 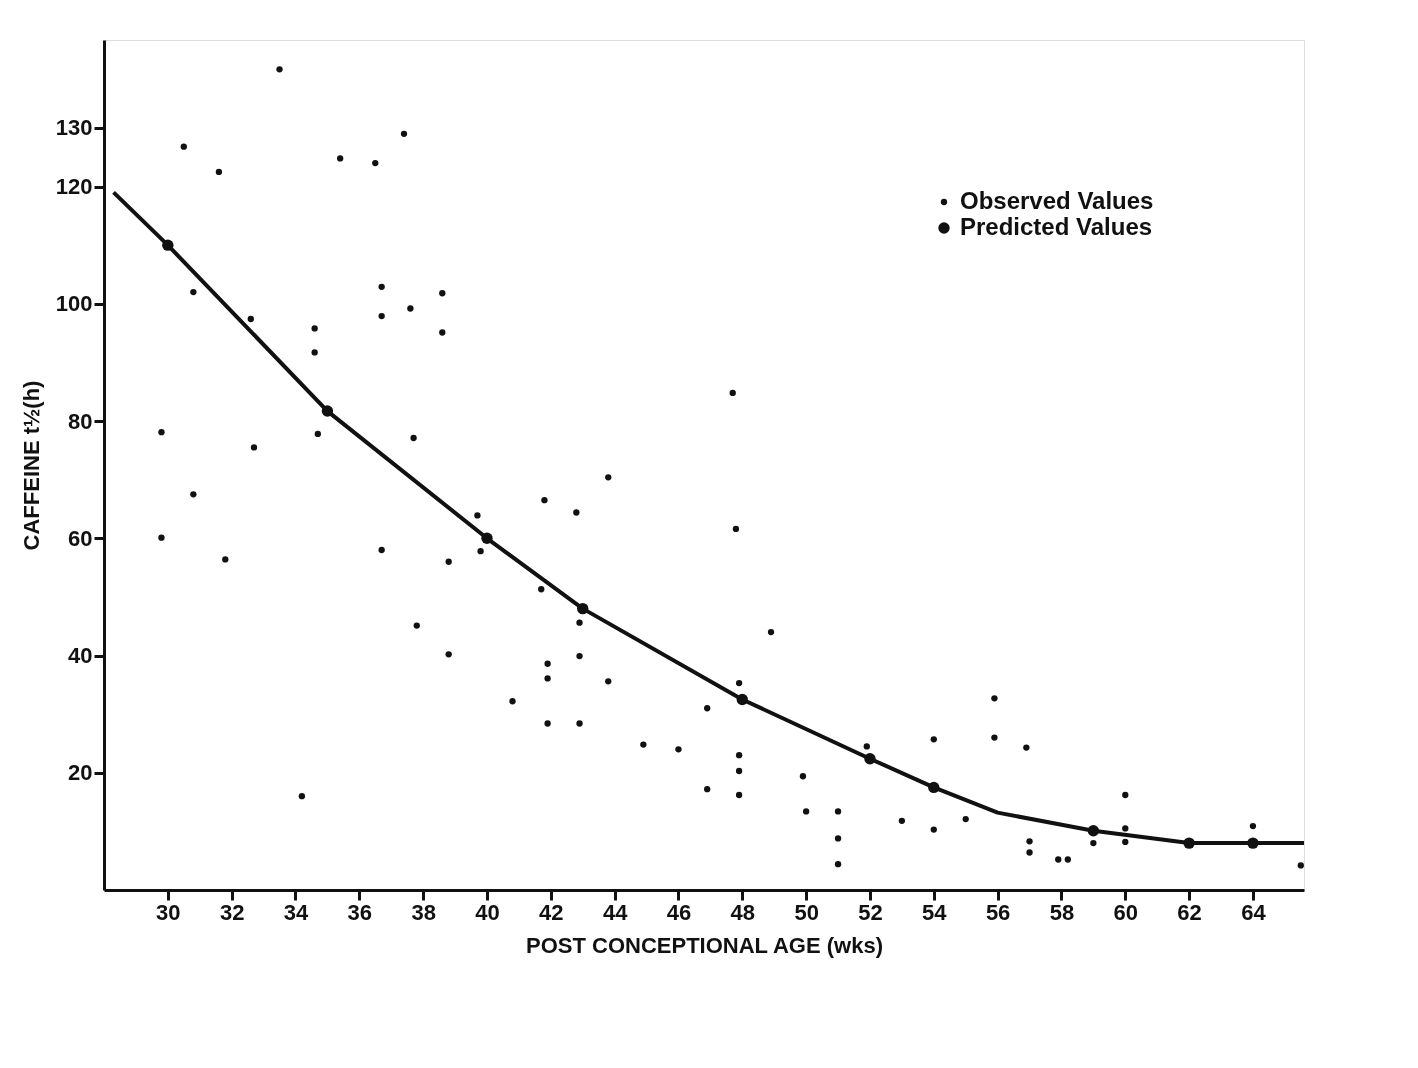 I want to click on x-tick-label: 30, so click(x=168, y=912).